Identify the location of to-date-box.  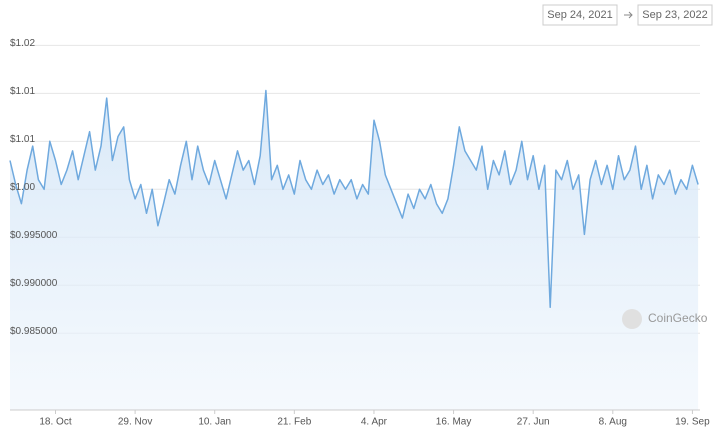
(675, 15).